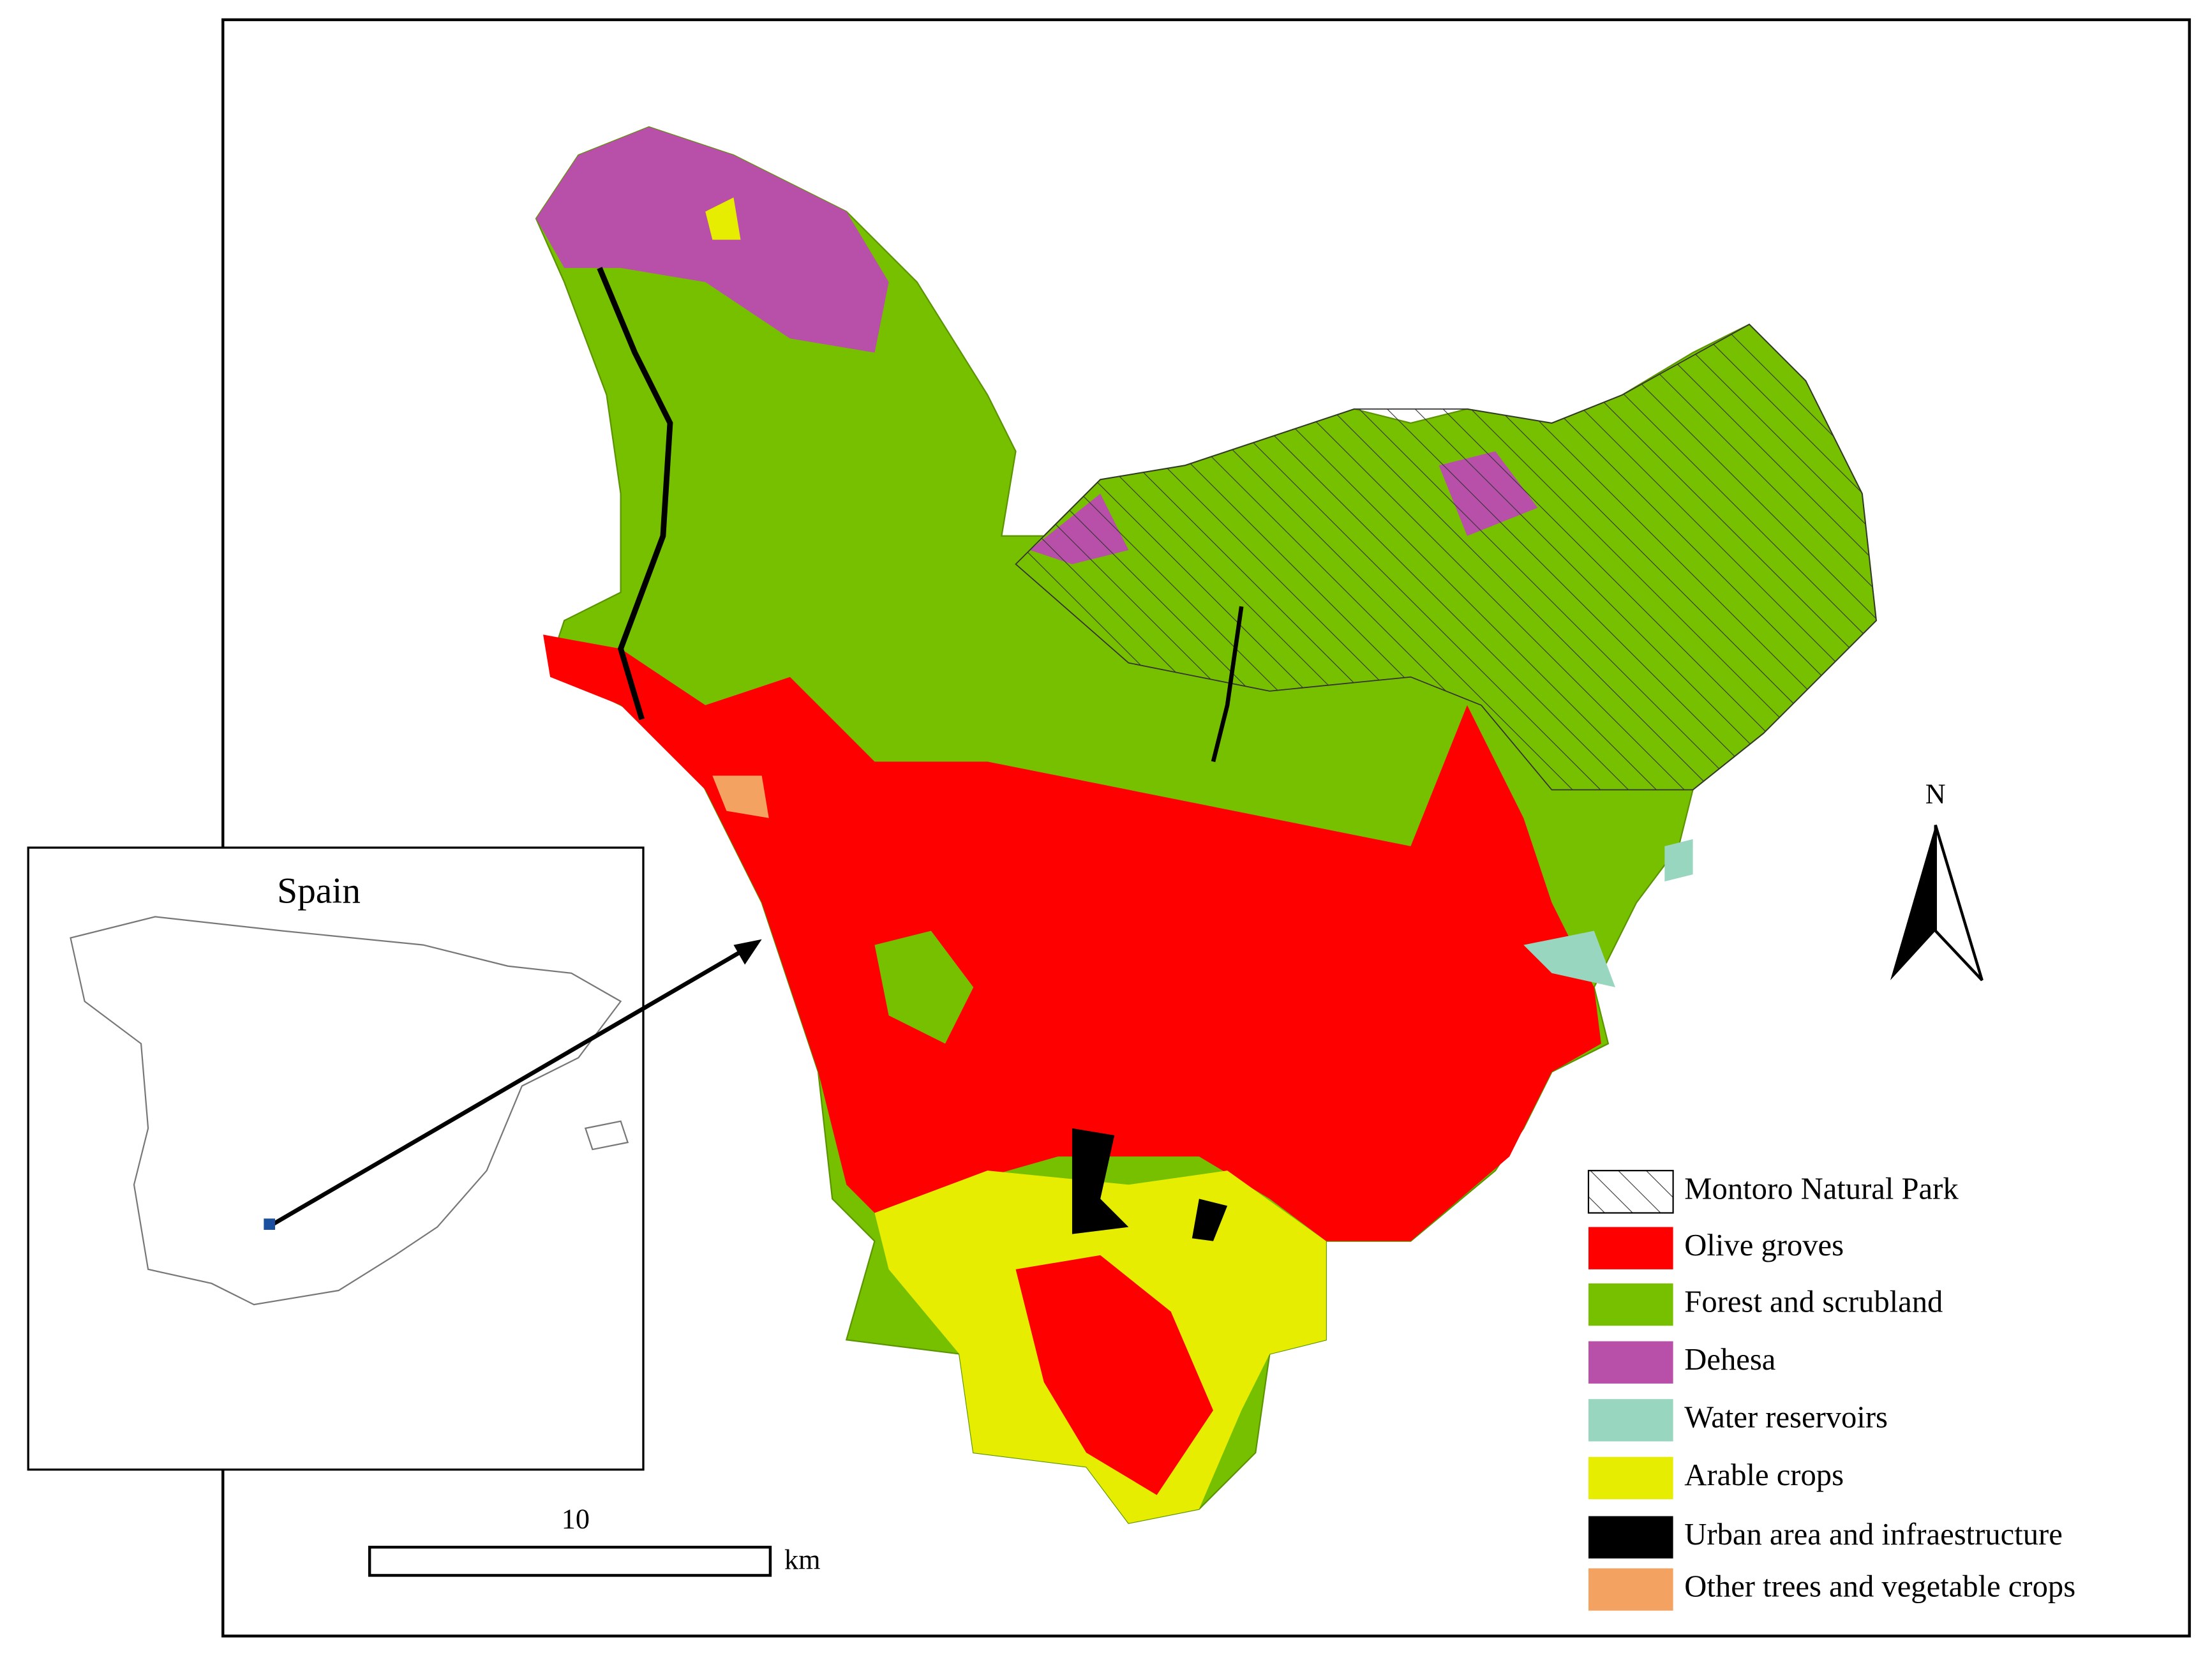  Describe the element at coordinates (723, 218) in the screenshot. I see `arable-area` at that location.